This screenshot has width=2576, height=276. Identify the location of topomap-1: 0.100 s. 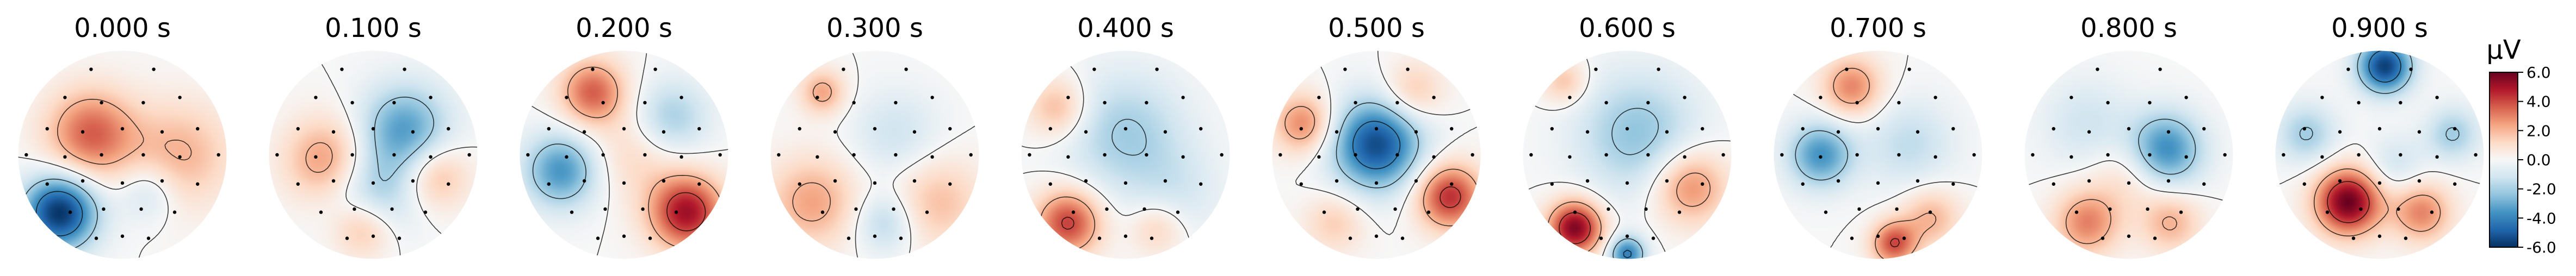
(373, 136).